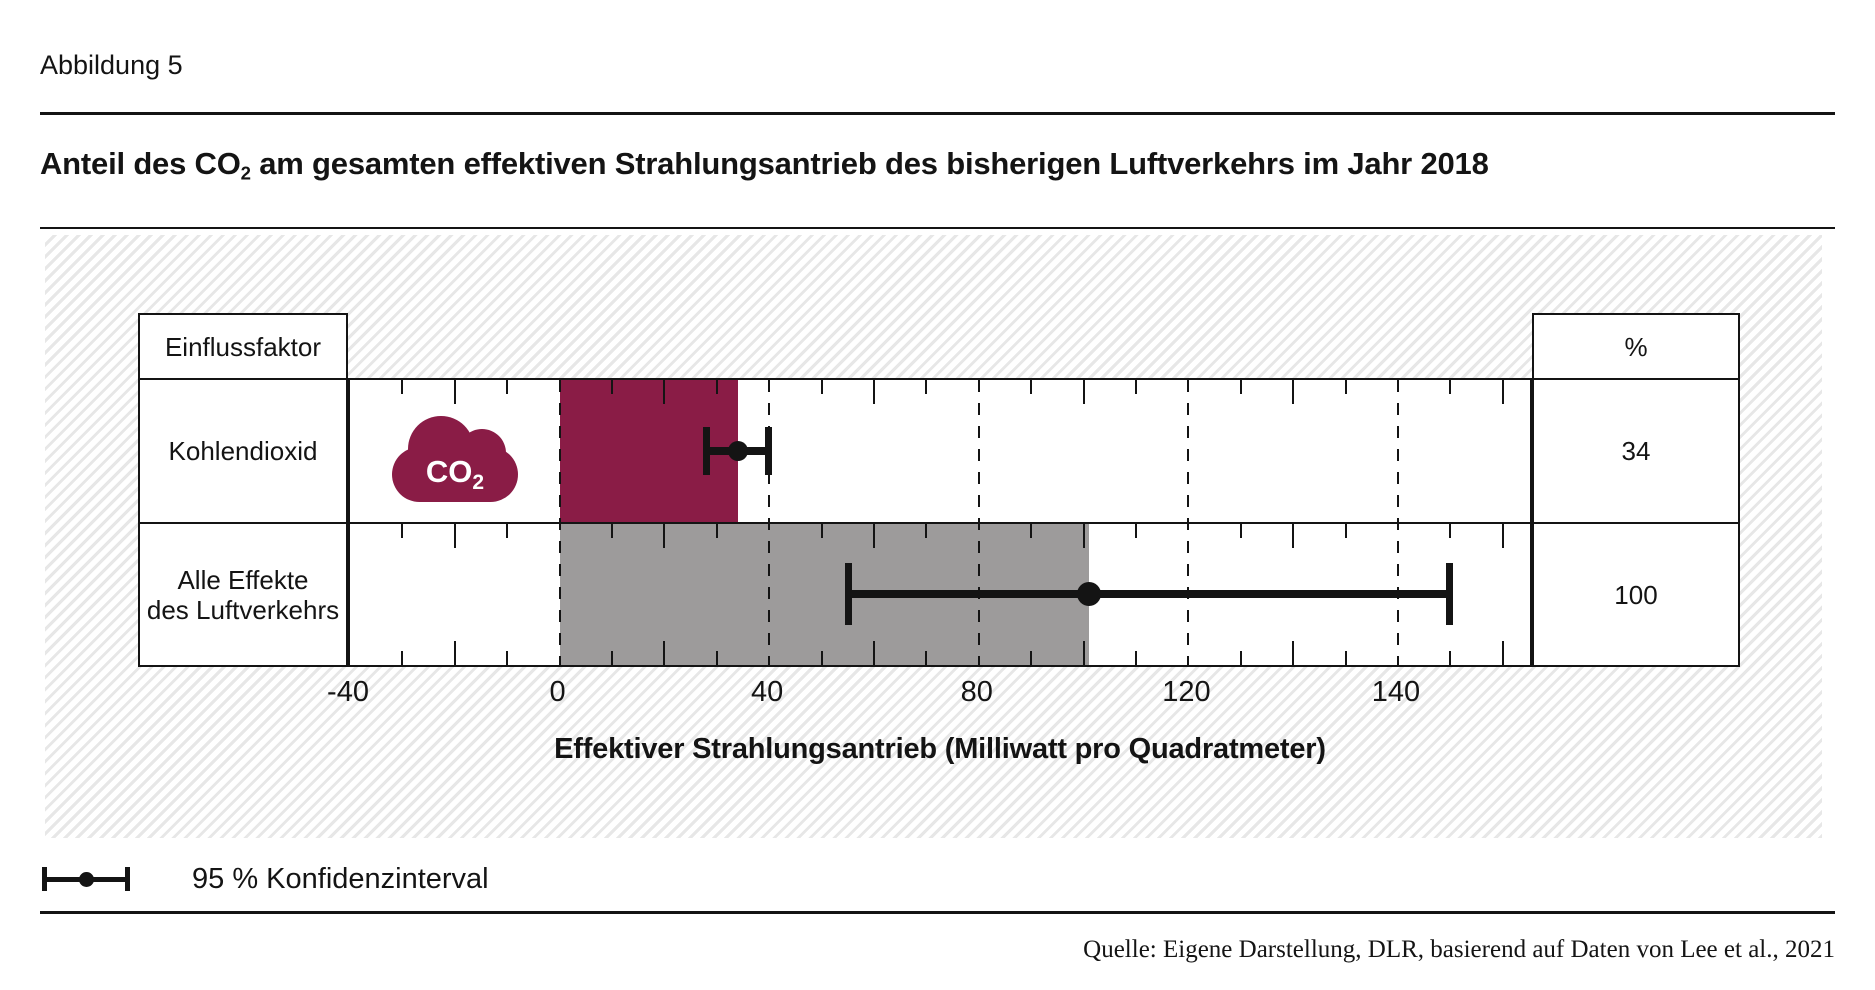  What do you see at coordinates (937, 912) in the screenshot?
I see `bottom-rule` at bounding box center [937, 912].